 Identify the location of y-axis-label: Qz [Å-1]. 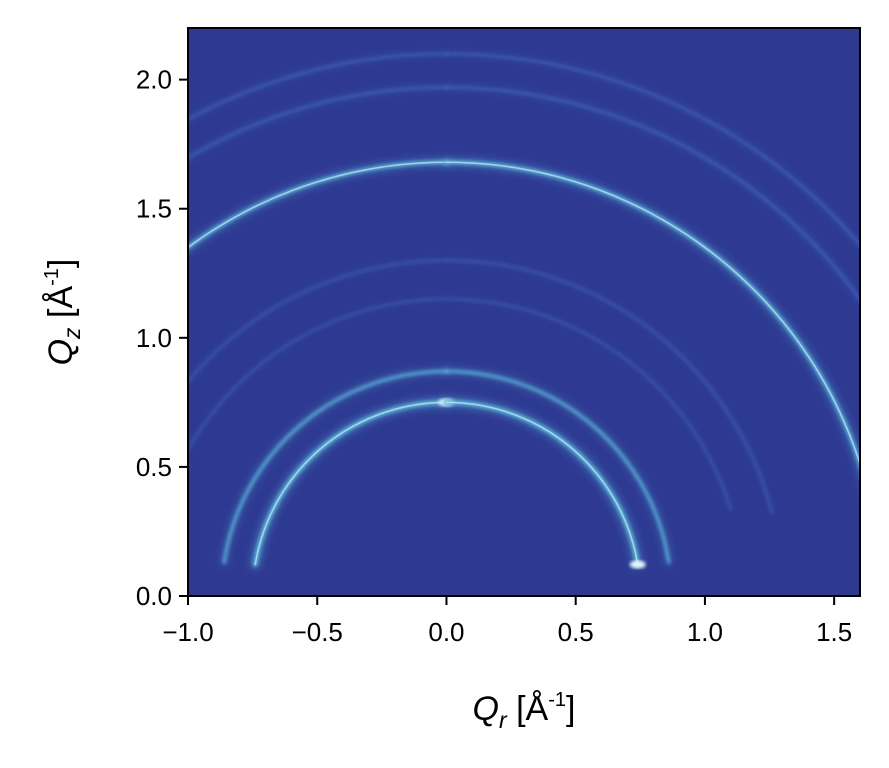
(63, 312).